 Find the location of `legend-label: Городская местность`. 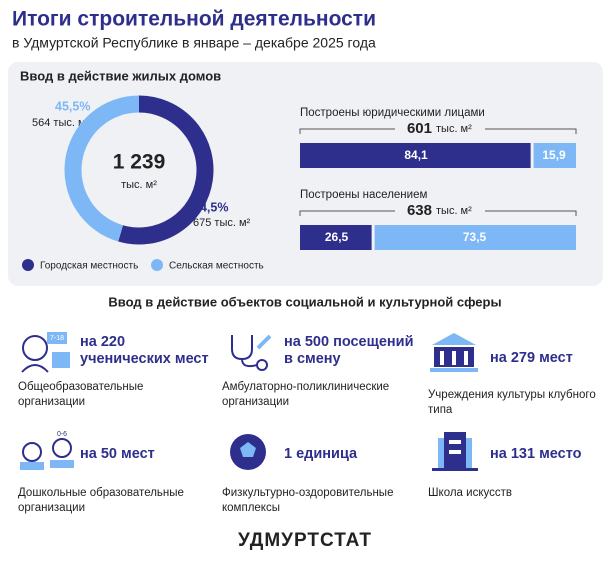

legend-label: Городская местность is located at coordinates (89, 266).